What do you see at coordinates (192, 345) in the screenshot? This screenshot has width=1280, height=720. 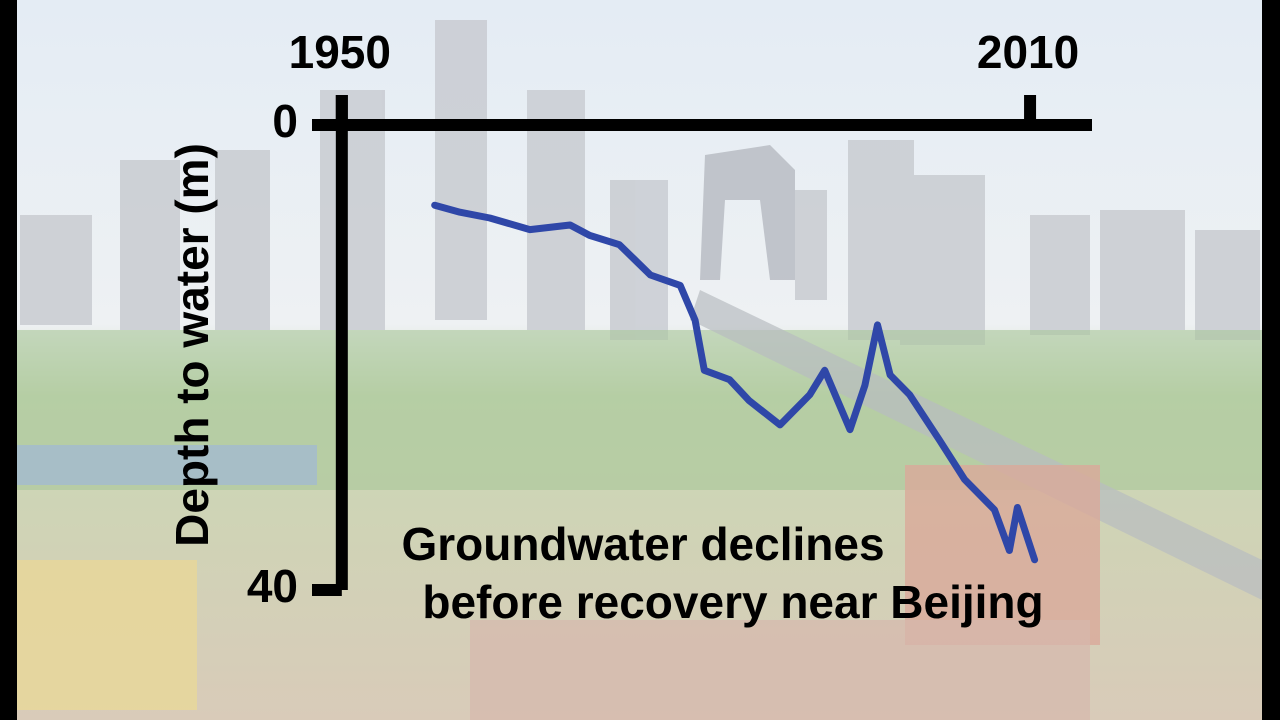 I see `y-axis-label: Depth to water (m)` at bounding box center [192, 345].